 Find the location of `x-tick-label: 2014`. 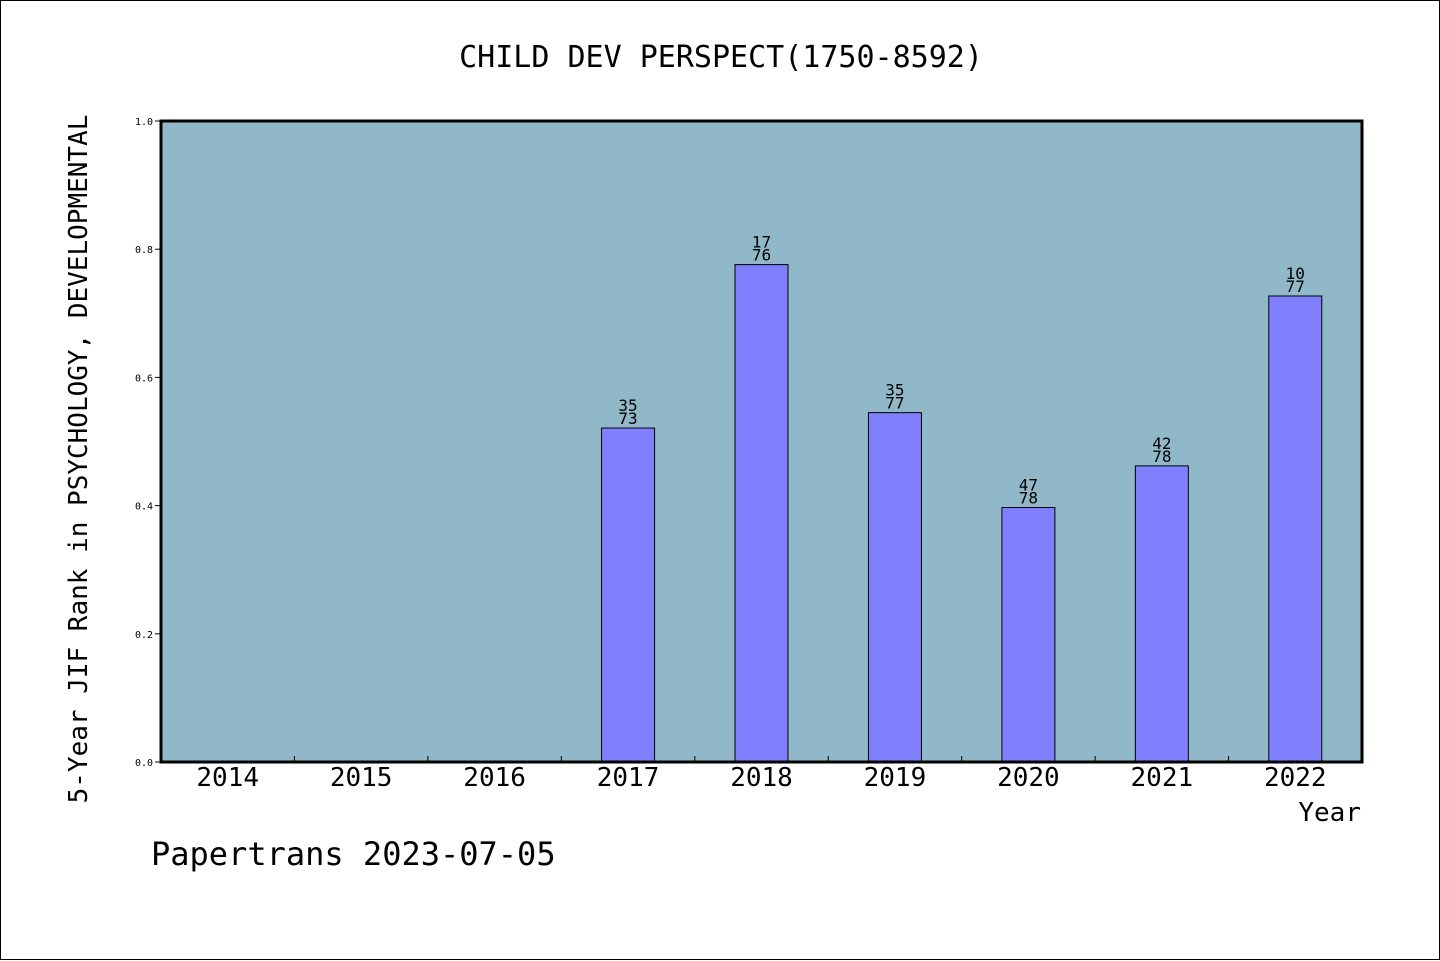

x-tick-label: 2014 is located at coordinates (227, 778).